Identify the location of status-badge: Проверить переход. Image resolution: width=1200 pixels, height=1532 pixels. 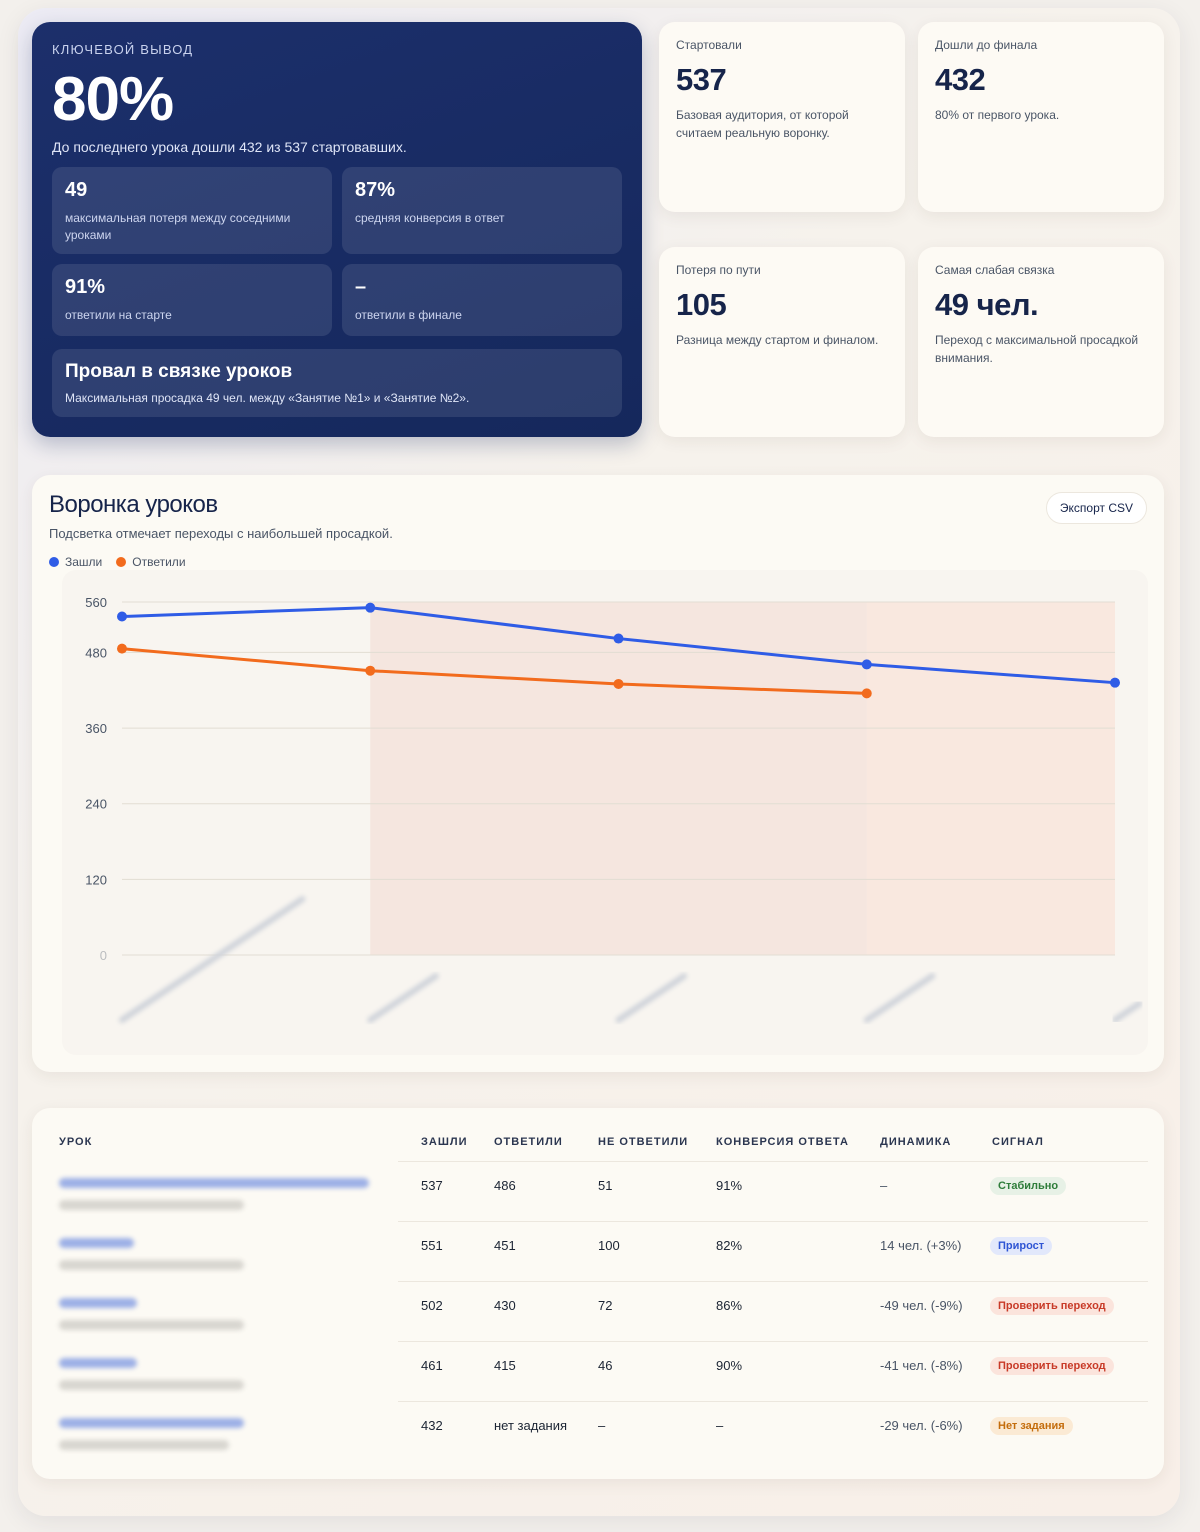
(1052, 1306).